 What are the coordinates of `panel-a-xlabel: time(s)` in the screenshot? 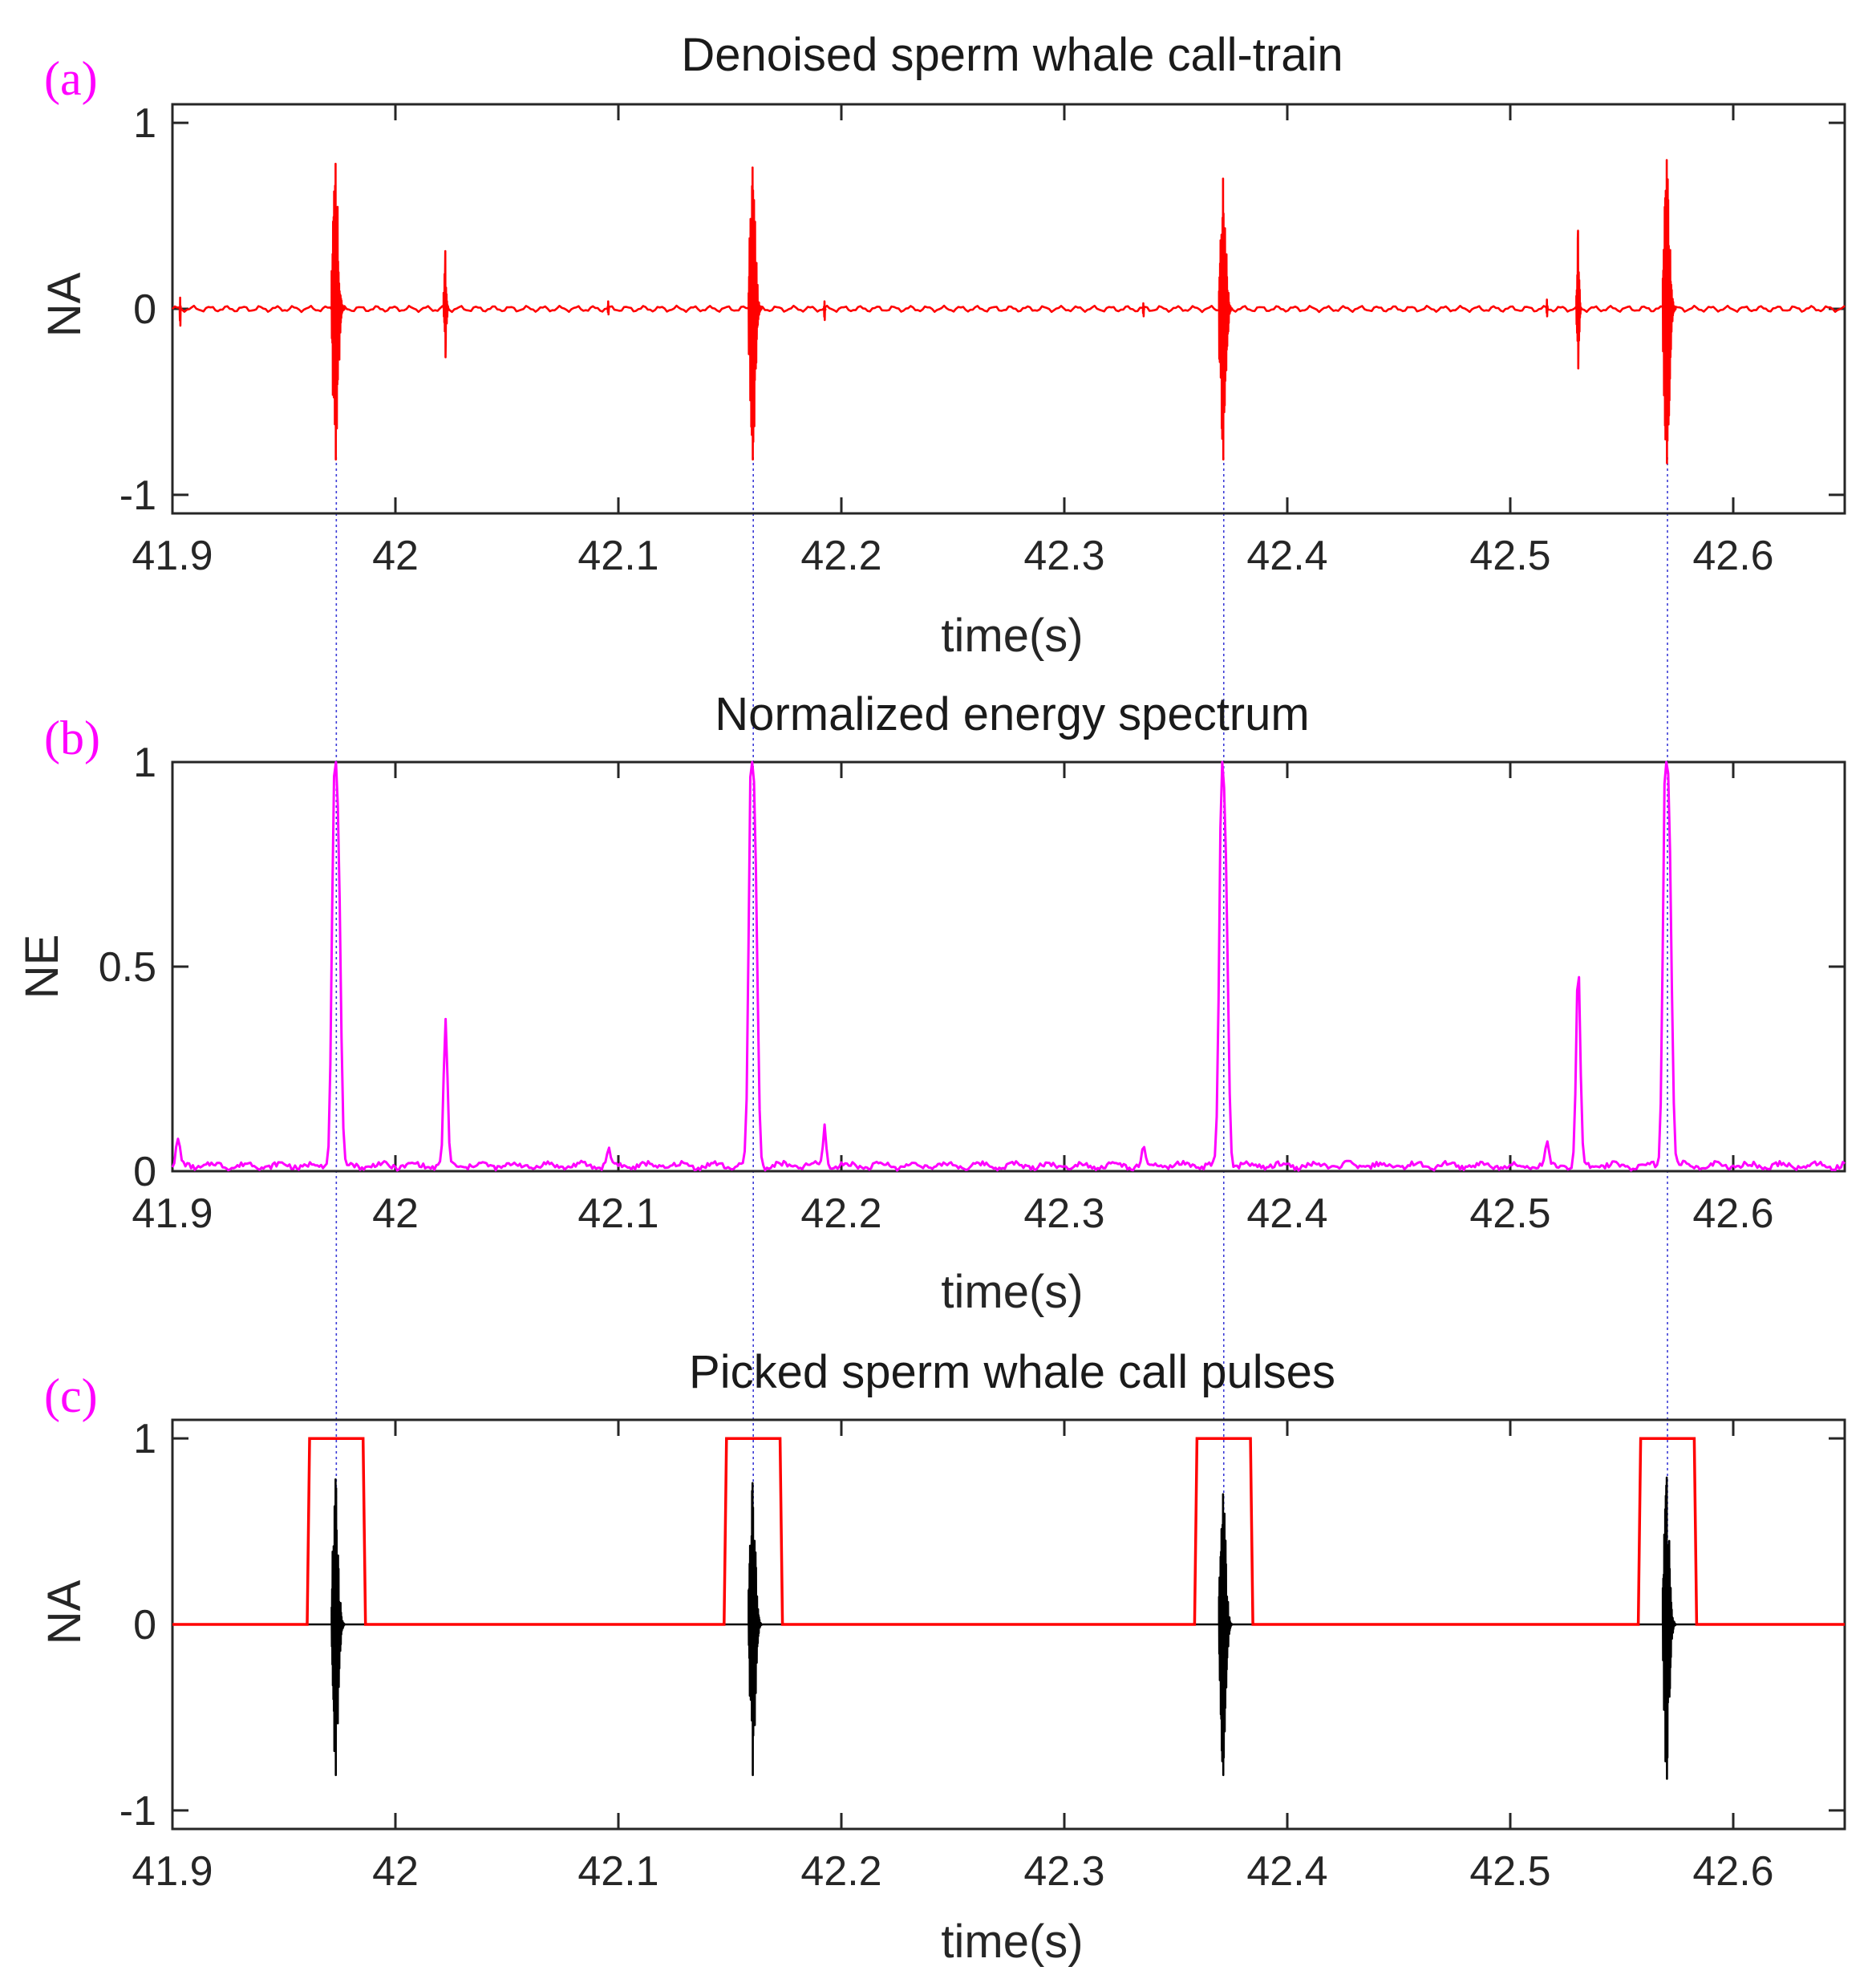 It's located at (1012, 636).